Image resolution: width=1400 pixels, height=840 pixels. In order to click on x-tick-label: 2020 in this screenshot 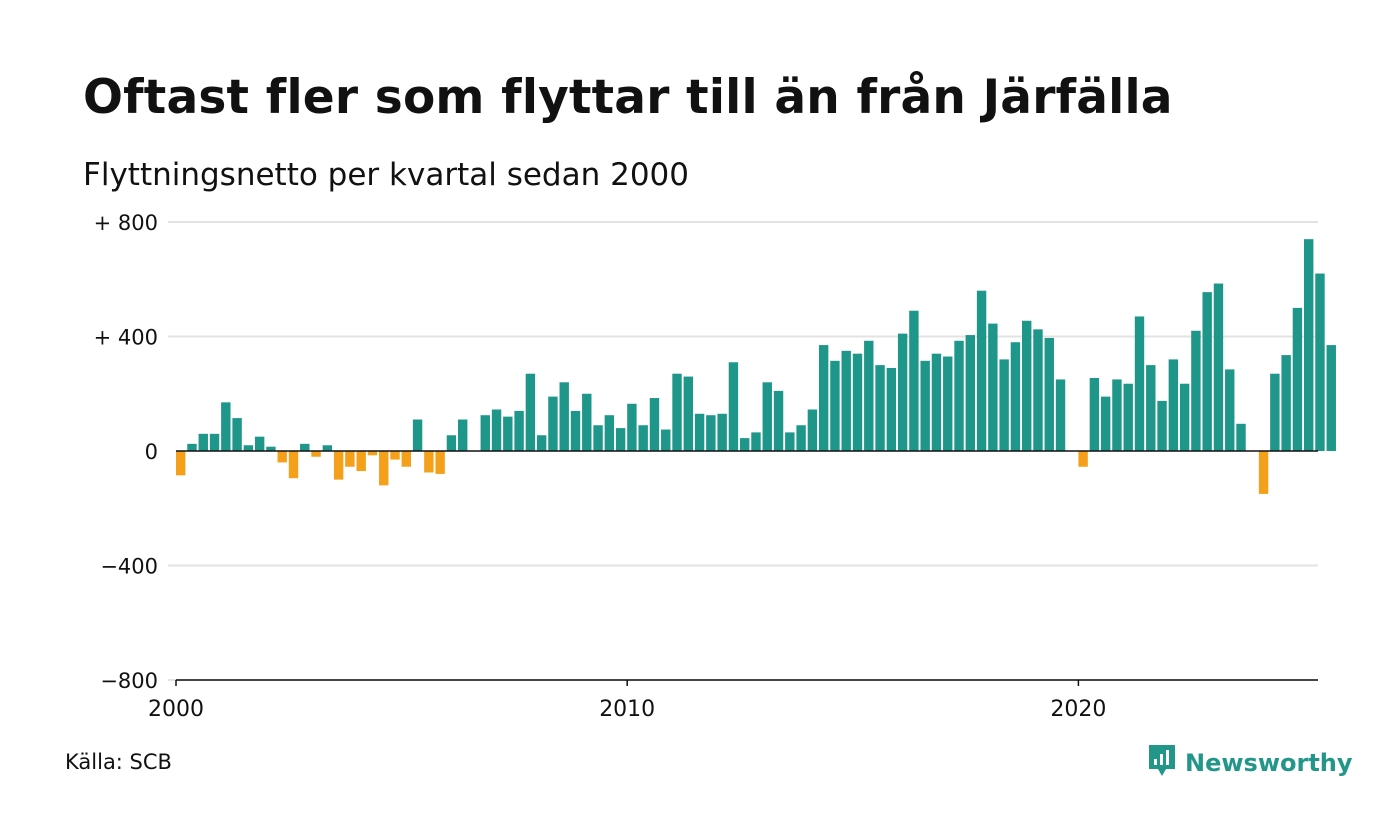, I will do `click(1078, 709)`.